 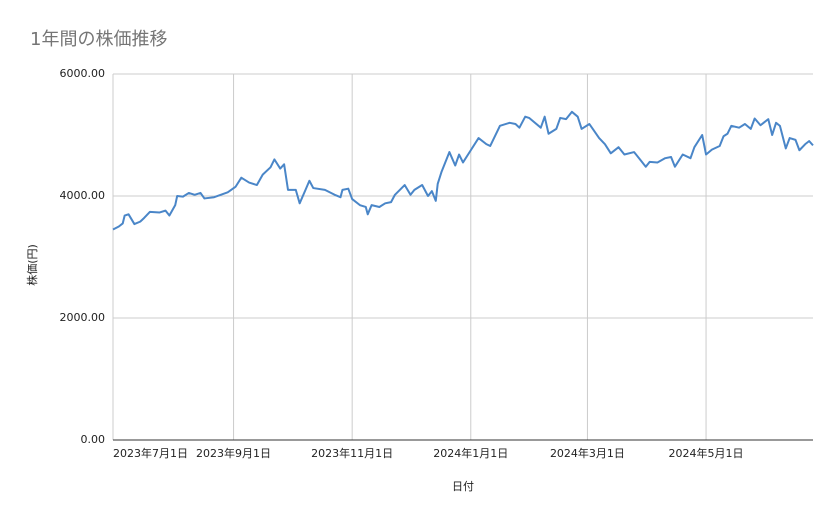 What do you see at coordinates (98, 39) in the screenshot?
I see `chart-title: 1年間の株価推移` at bounding box center [98, 39].